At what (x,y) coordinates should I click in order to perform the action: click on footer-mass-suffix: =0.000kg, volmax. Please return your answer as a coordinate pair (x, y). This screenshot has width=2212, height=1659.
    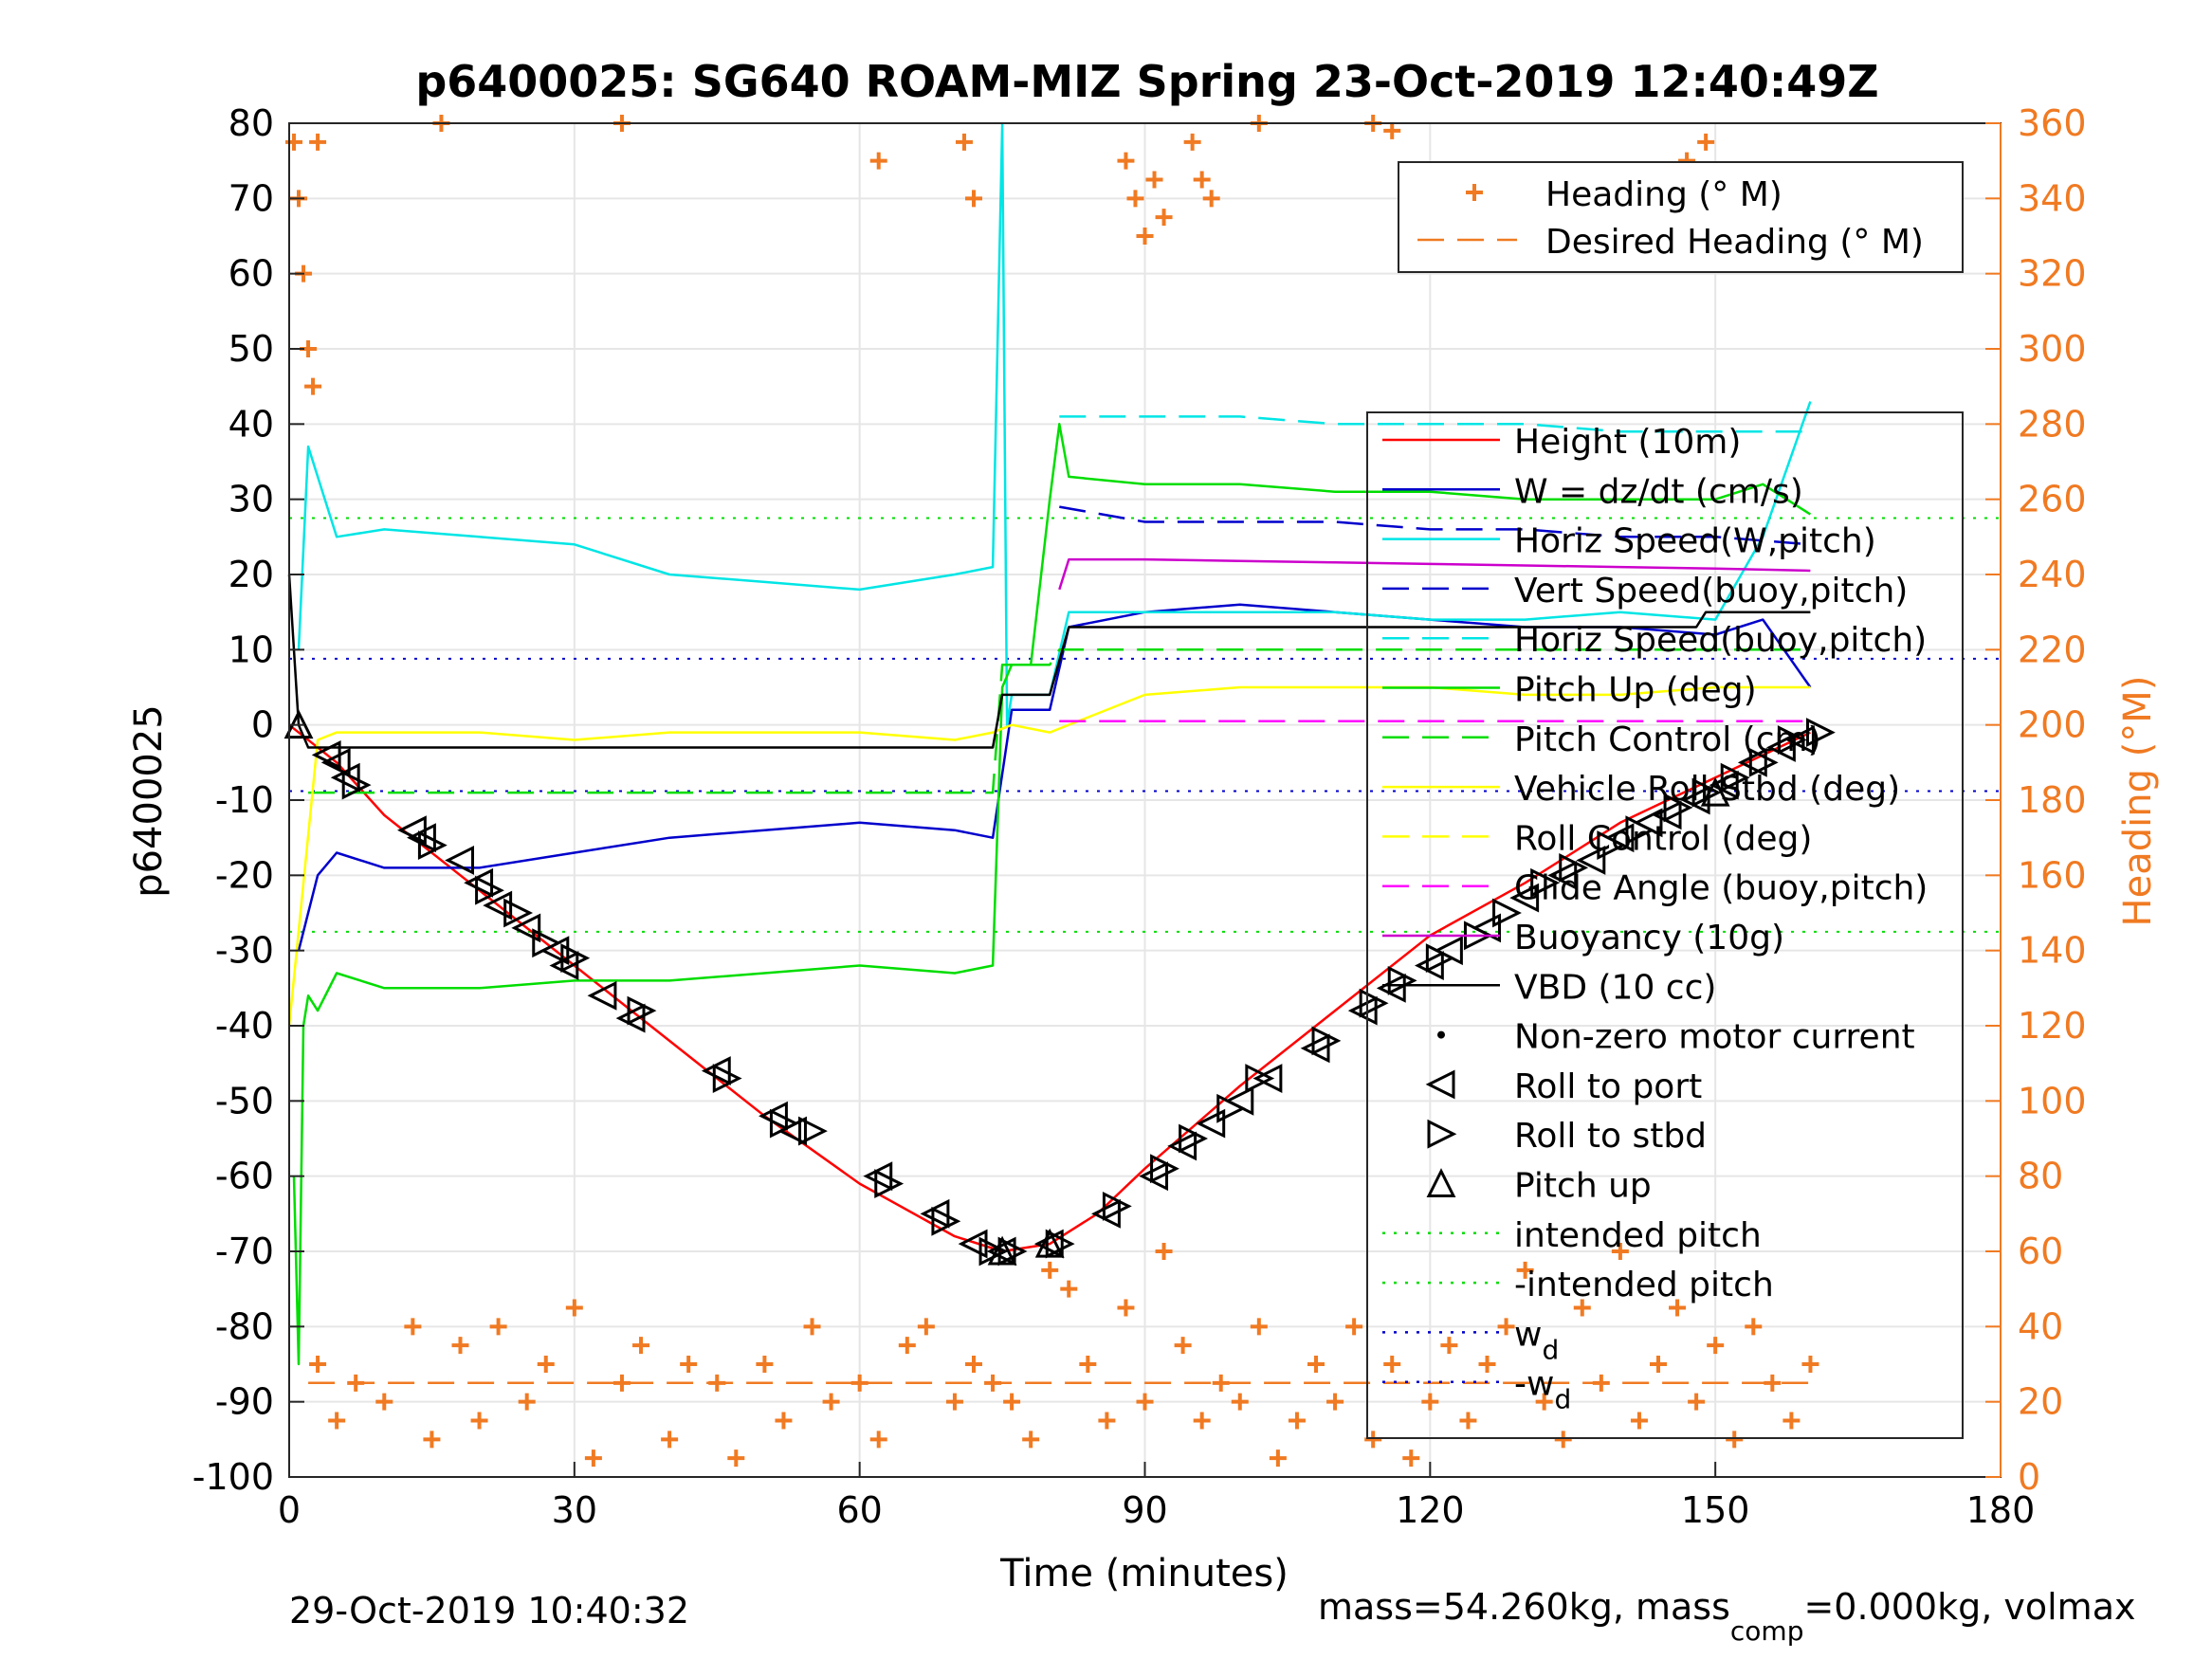
    Looking at the image, I should click on (1969, 1607).